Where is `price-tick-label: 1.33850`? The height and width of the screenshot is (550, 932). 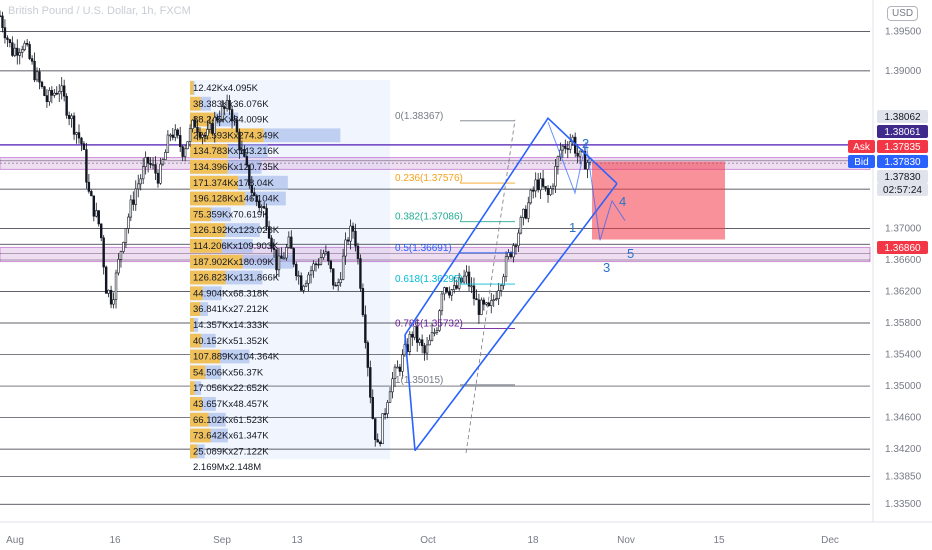 price-tick-label: 1.33850 is located at coordinates (903, 477).